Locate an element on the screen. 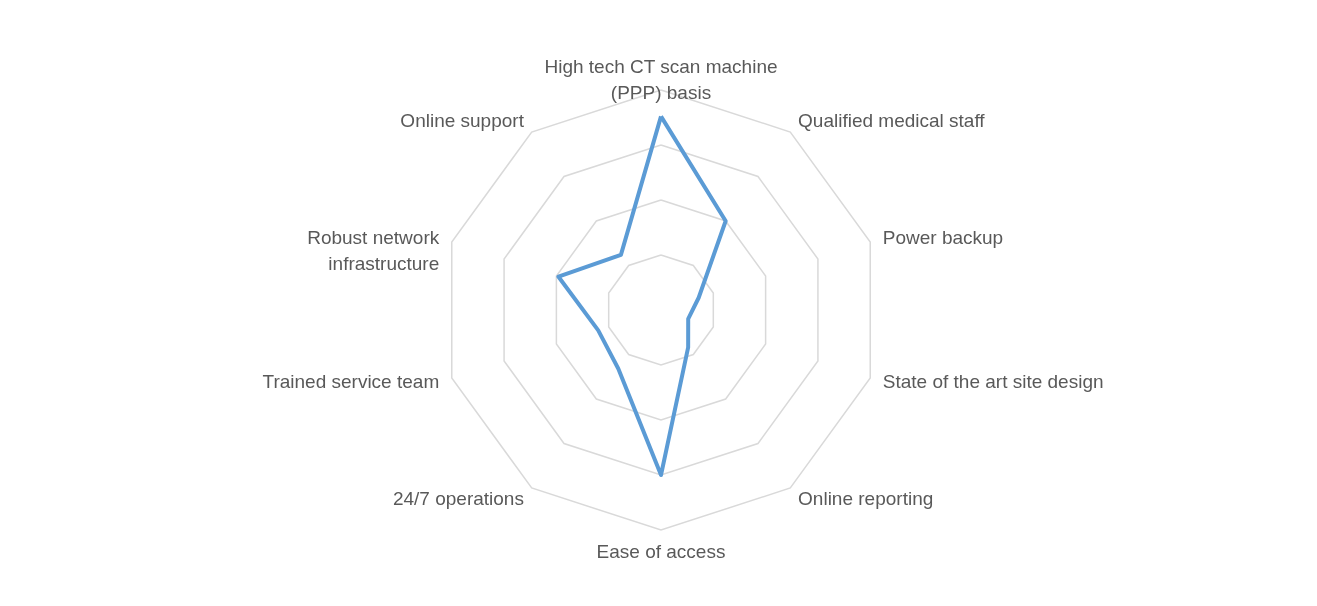  spoke-label: Trained service team is located at coordinates (351, 382).